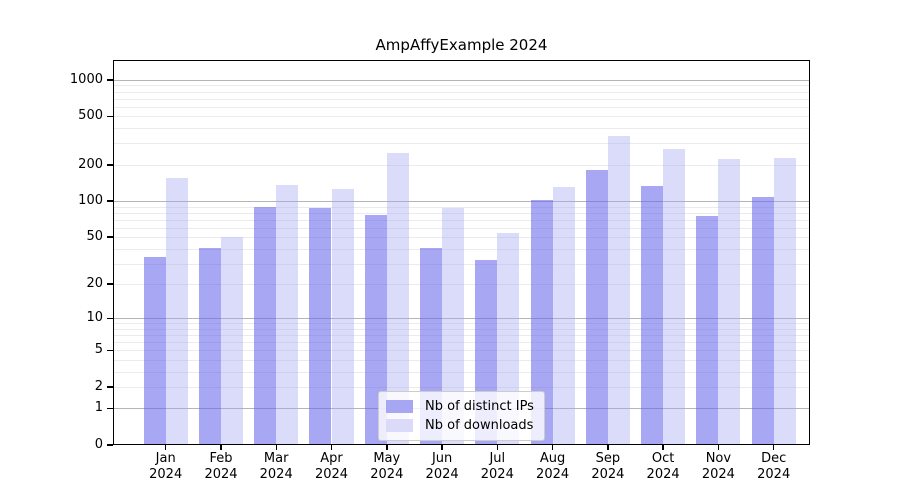  I want to click on y-tick-label-200: 200, so click(90, 164).